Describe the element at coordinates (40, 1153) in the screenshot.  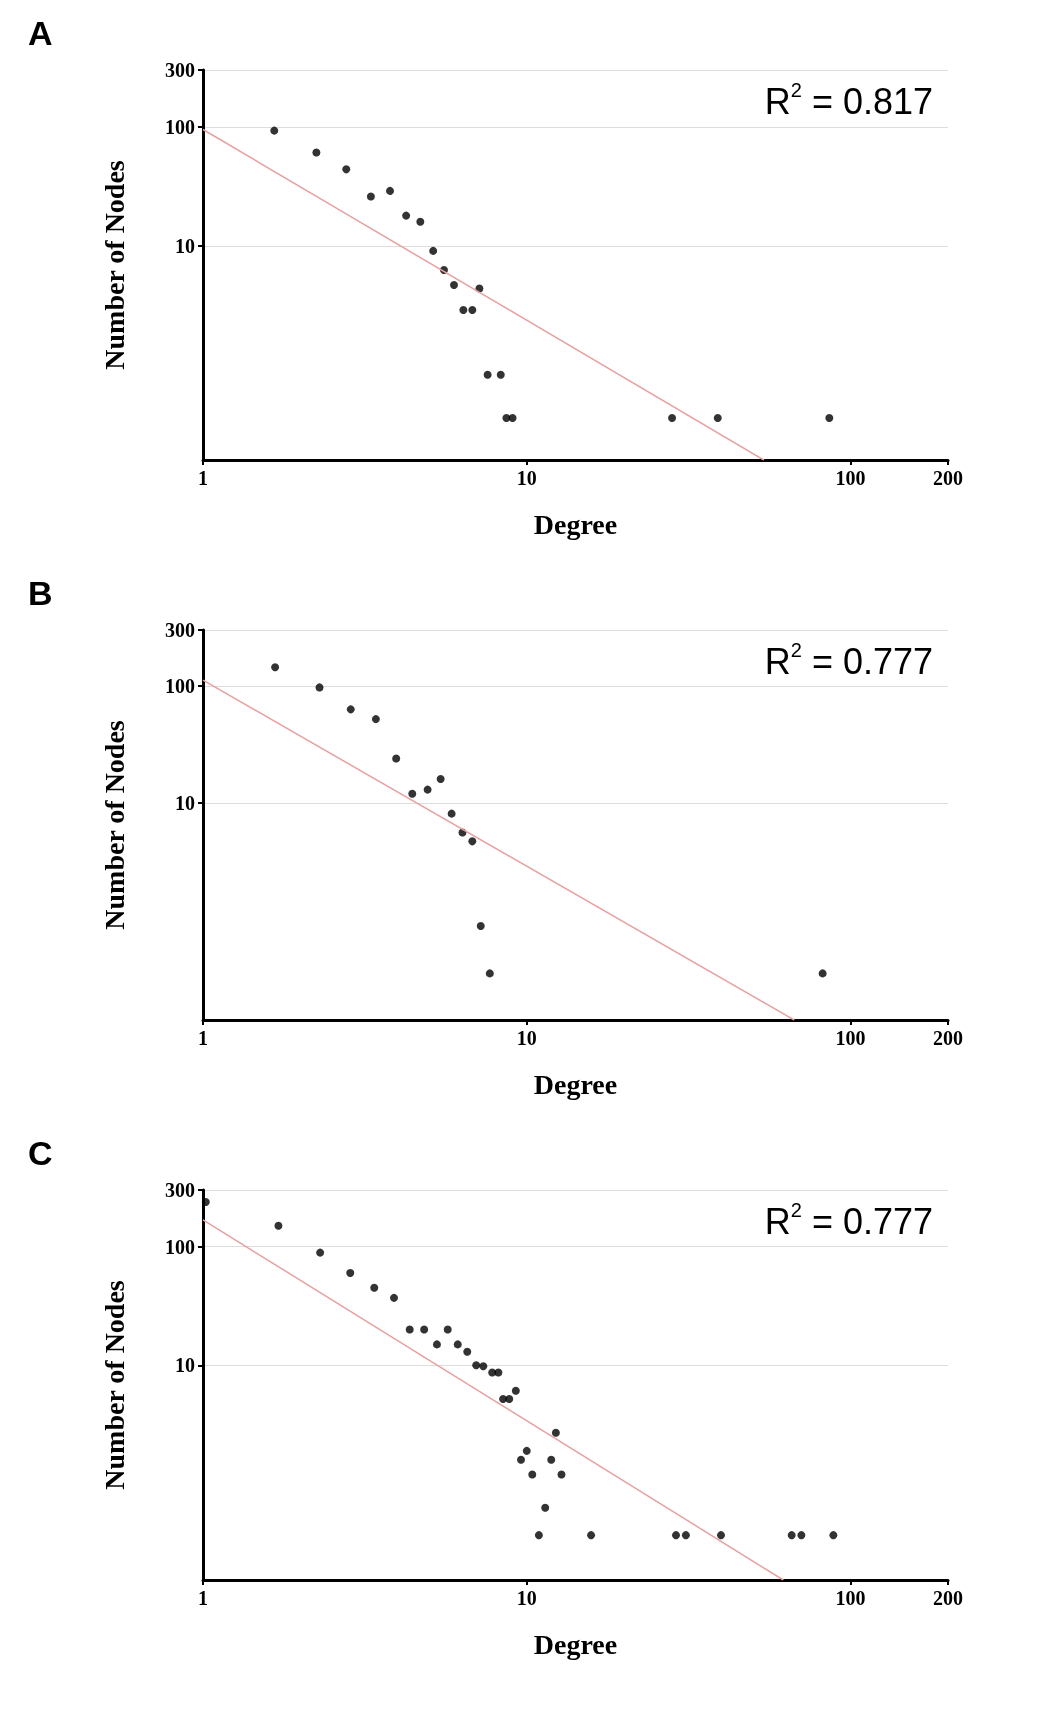
I see `chart-title: C` at that location.